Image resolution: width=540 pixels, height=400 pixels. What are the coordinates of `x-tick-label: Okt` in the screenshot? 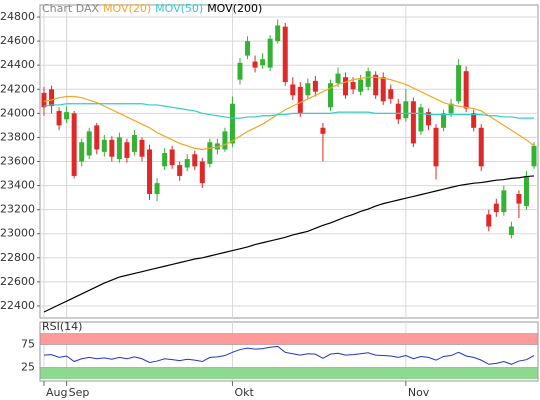 It's located at (244, 392).